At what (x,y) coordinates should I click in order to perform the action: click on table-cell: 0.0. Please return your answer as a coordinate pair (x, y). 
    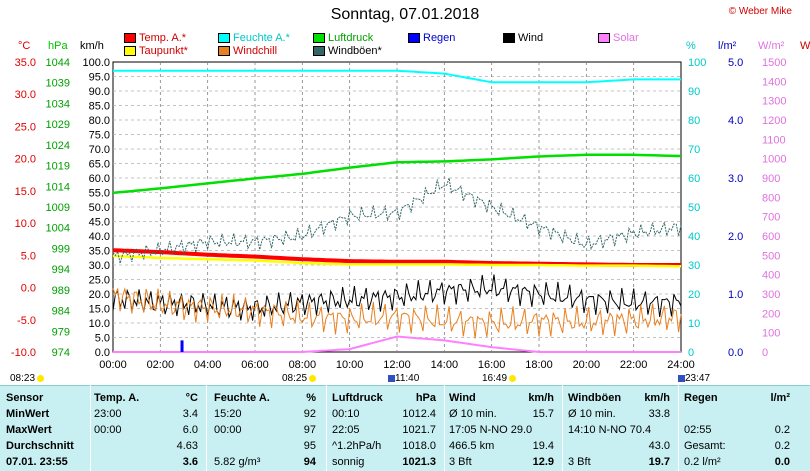
    Looking at the image, I should click on (782, 462).